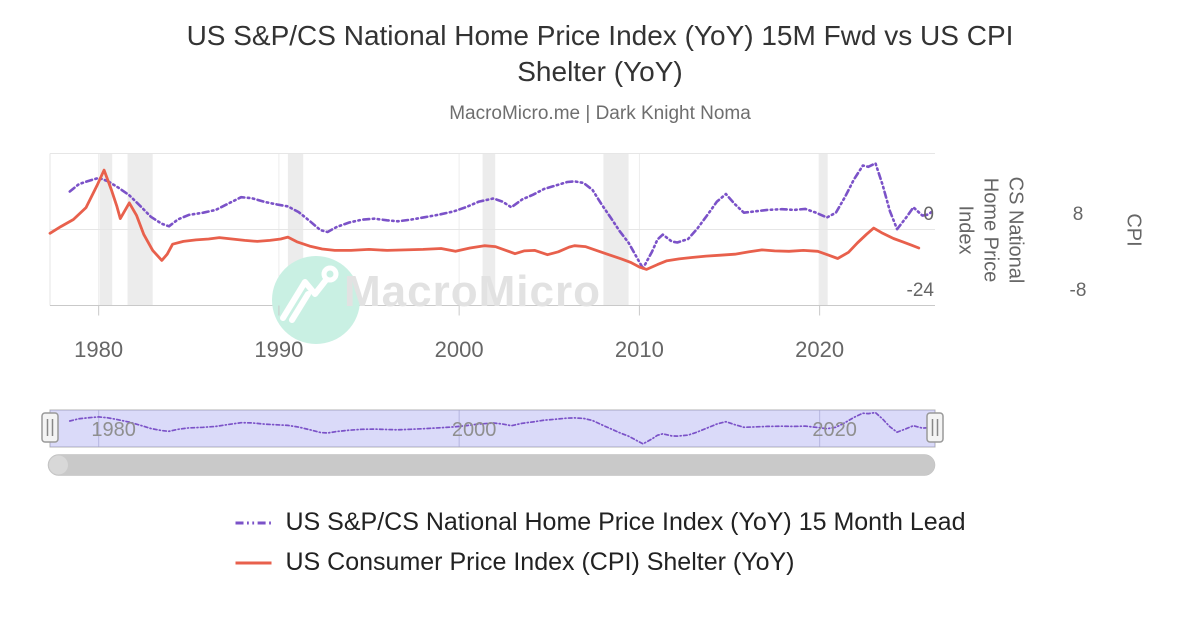 This screenshot has height=630, width=1200. What do you see at coordinates (1133, 230) in the screenshot?
I see `y-axis-title-cpi: CPI` at bounding box center [1133, 230].